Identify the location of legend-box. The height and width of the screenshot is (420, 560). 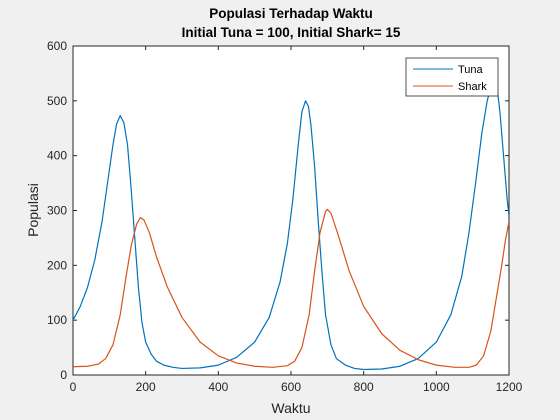
(452, 77).